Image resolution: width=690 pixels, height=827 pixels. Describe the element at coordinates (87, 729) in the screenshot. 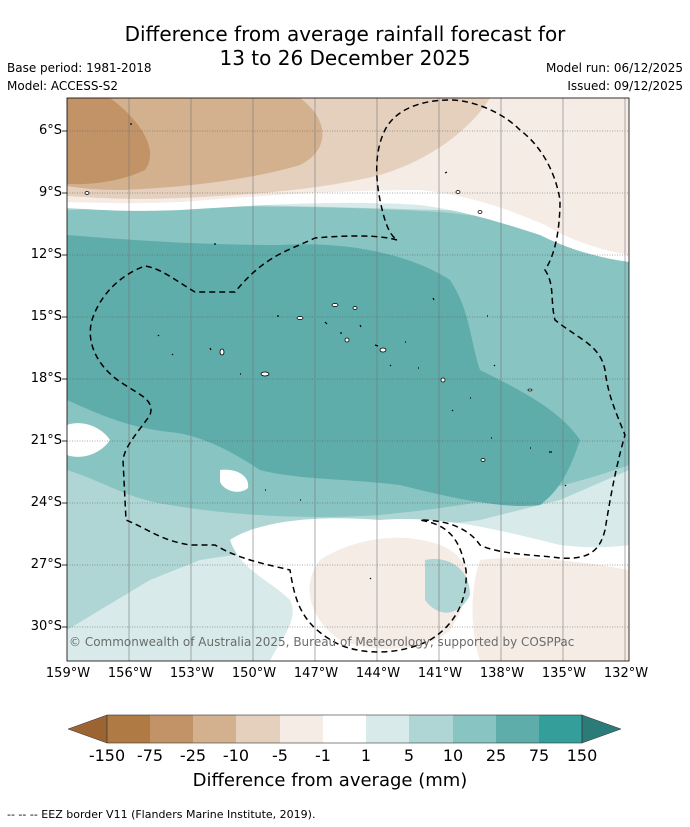

I see `colorbar-extend-low` at that location.